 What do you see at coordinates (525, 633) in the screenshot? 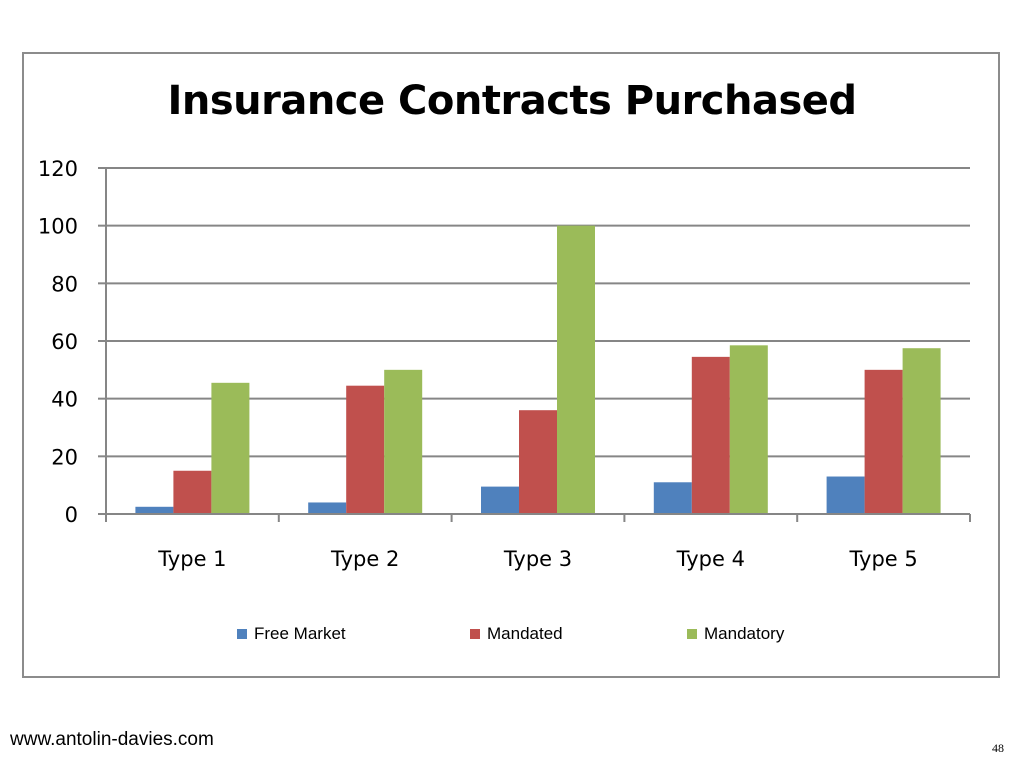
I see `legend-label: Mandated` at bounding box center [525, 633].